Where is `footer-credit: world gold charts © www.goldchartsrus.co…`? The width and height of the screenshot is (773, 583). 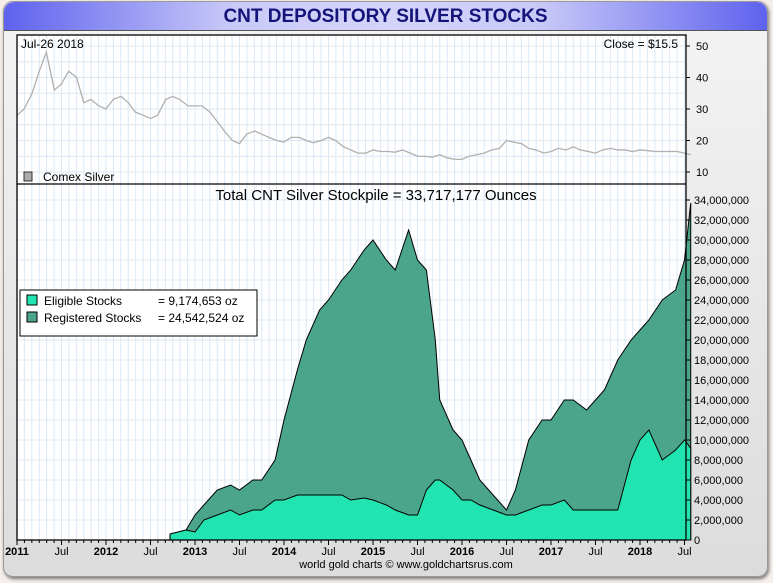 footer-credit: world gold charts © www.goldchartsrus.co… is located at coordinates (405, 565).